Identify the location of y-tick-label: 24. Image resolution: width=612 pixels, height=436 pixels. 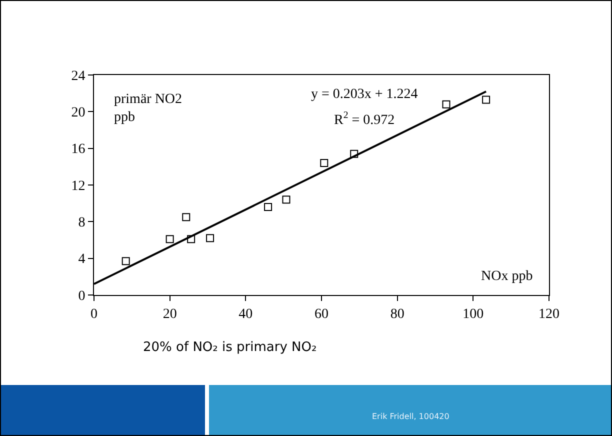
(78, 76).